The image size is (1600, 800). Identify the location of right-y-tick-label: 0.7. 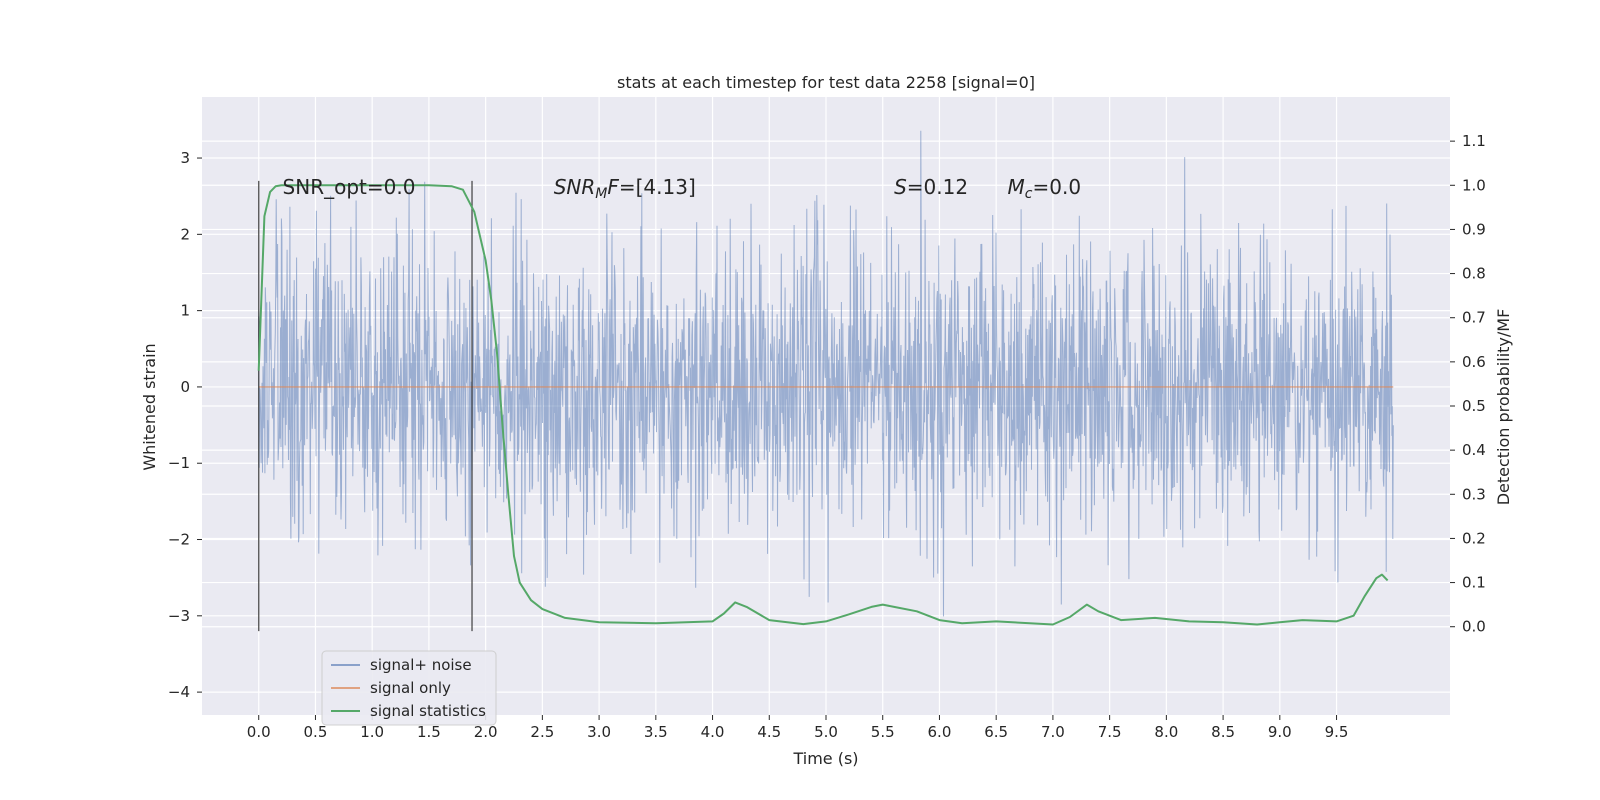
(1474, 318).